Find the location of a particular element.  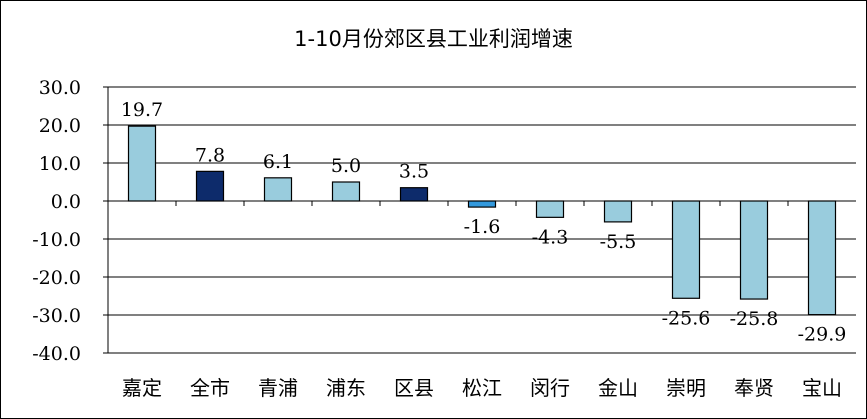

y-tick-label: 10.0 is located at coordinates (60, 164).